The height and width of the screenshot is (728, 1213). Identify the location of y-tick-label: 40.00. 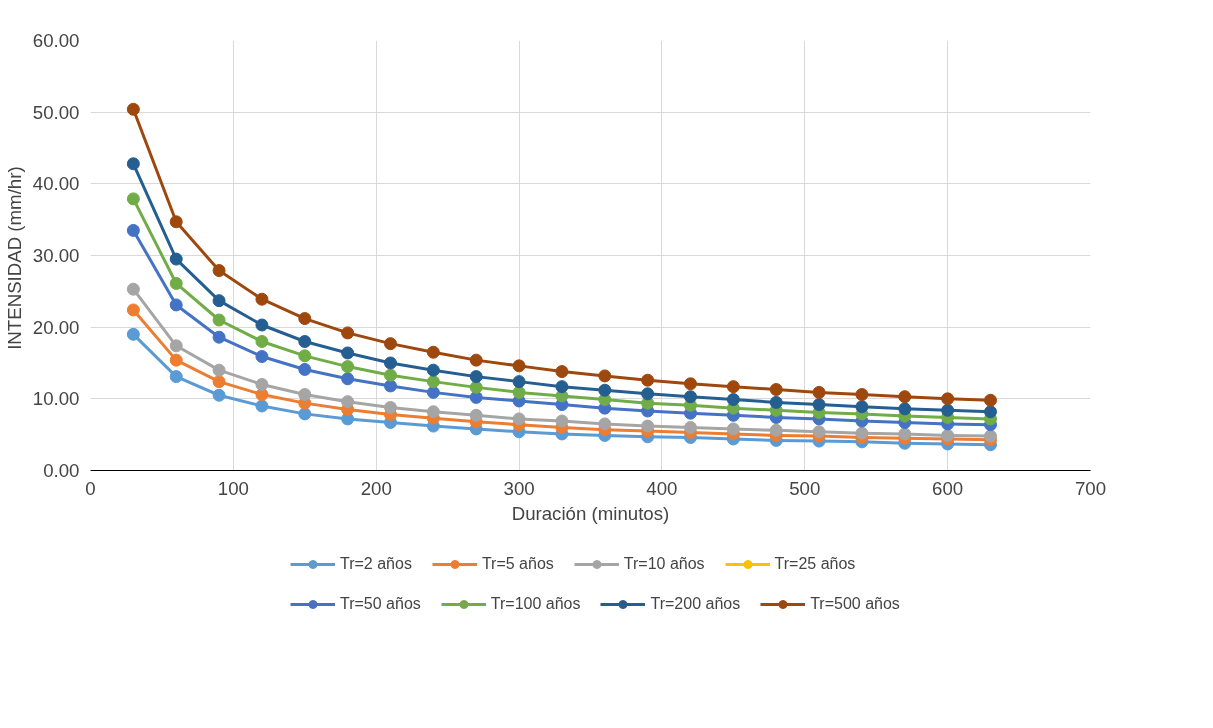
(56, 184).